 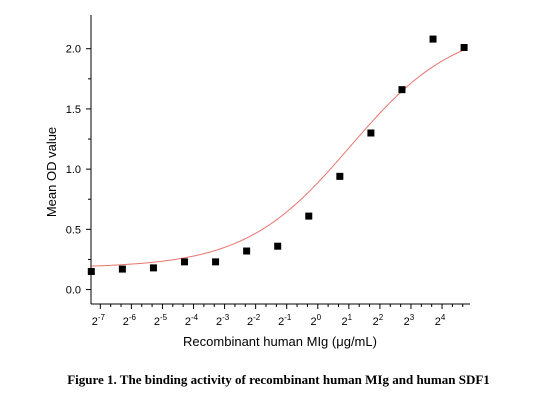 What do you see at coordinates (192, 320) in the screenshot?
I see `x-tick-label-3: 2-4` at bounding box center [192, 320].